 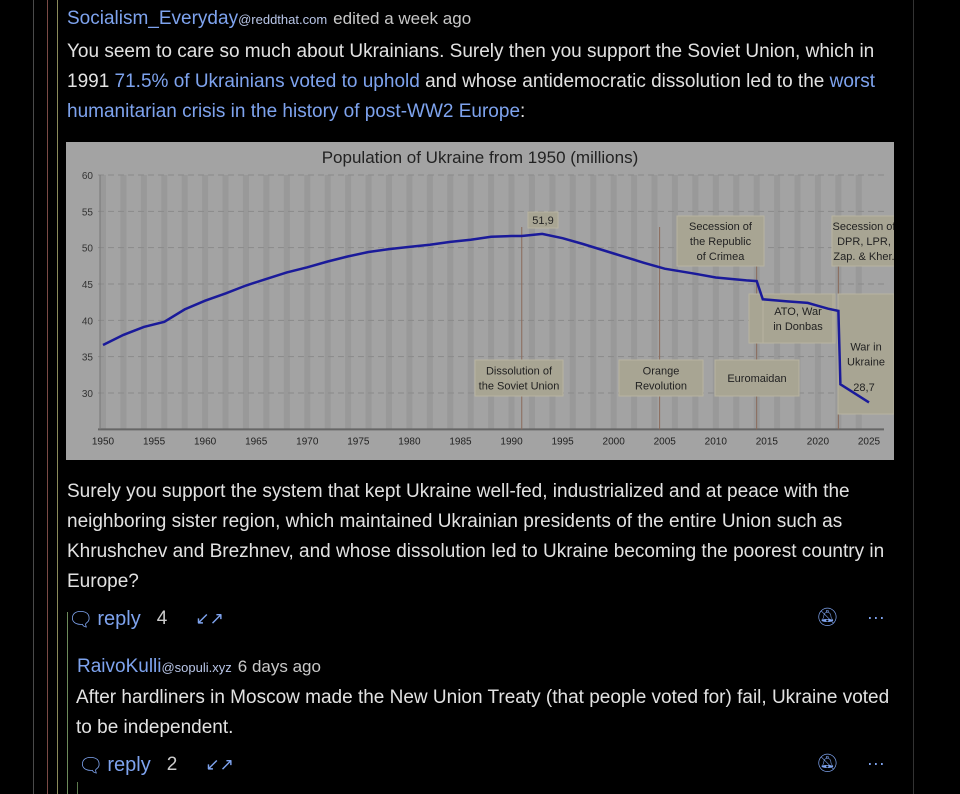 I want to click on point-label-box, so click(x=543, y=220).